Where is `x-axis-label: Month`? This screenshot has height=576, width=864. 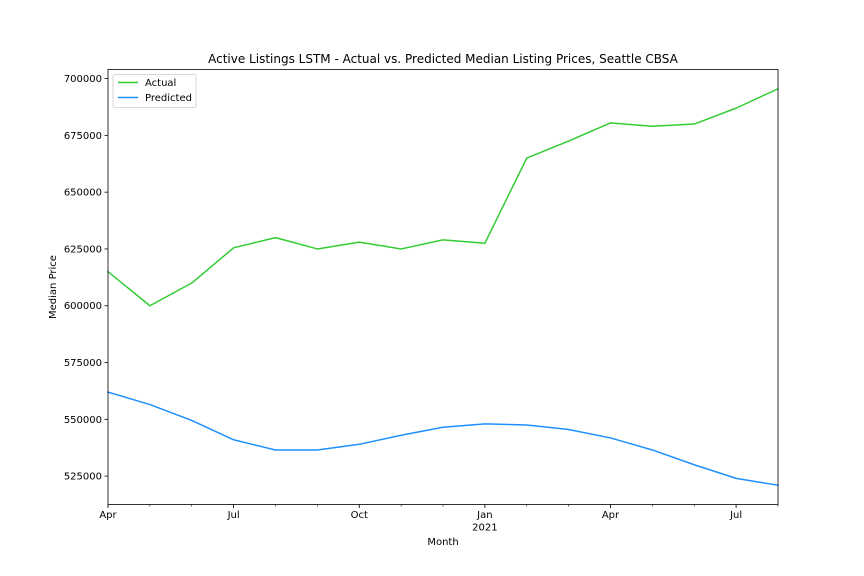
x-axis-label: Month is located at coordinates (442, 542).